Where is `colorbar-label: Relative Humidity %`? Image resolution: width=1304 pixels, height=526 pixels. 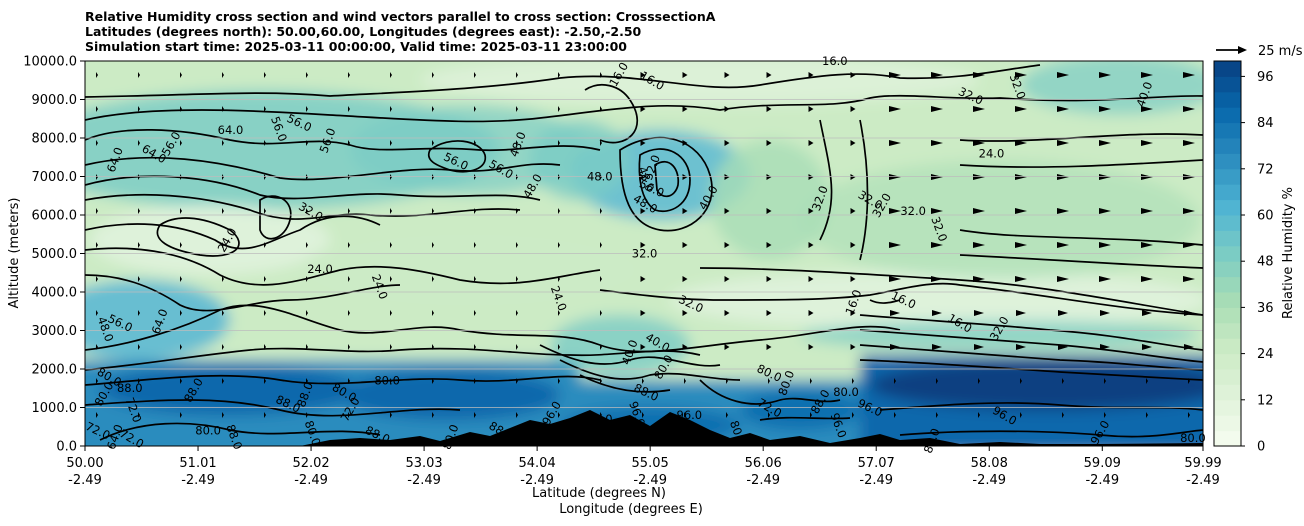 colorbar-label: Relative Humidity % is located at coordinates (1288, 253).